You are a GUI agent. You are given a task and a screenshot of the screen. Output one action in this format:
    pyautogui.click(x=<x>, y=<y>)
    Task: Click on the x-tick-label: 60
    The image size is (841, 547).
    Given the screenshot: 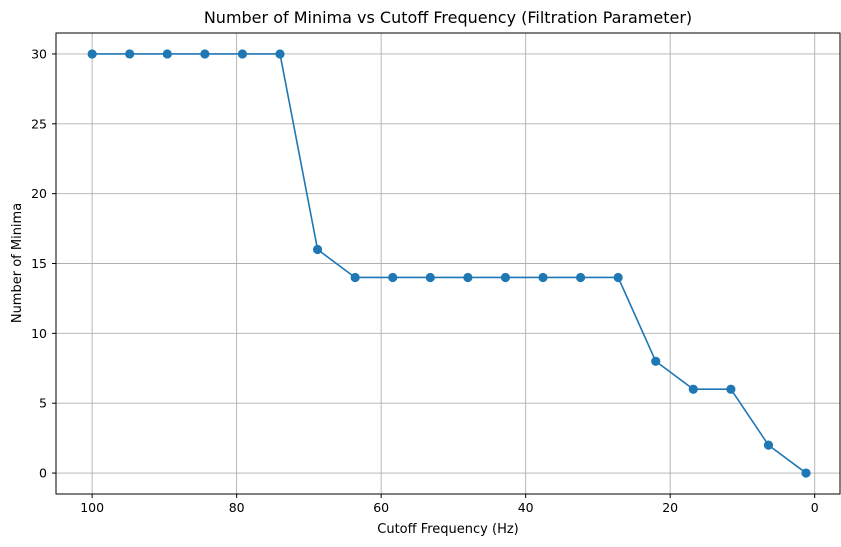 What is the action you would take?
    pyautogui.click(x=381, y=507)
    